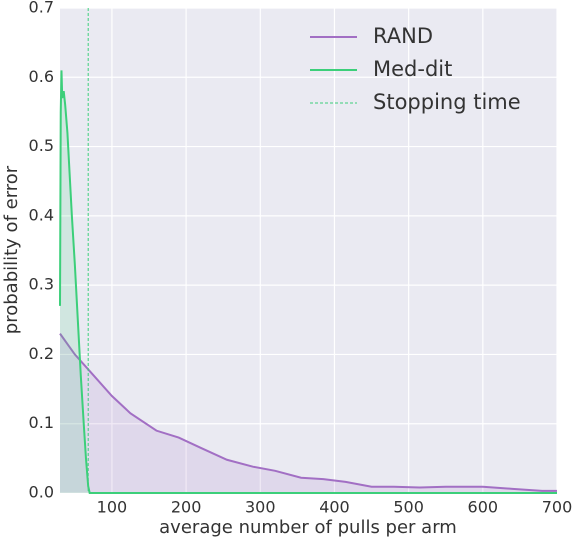  I want to click on legend-label: RAND, so click(403, 36).